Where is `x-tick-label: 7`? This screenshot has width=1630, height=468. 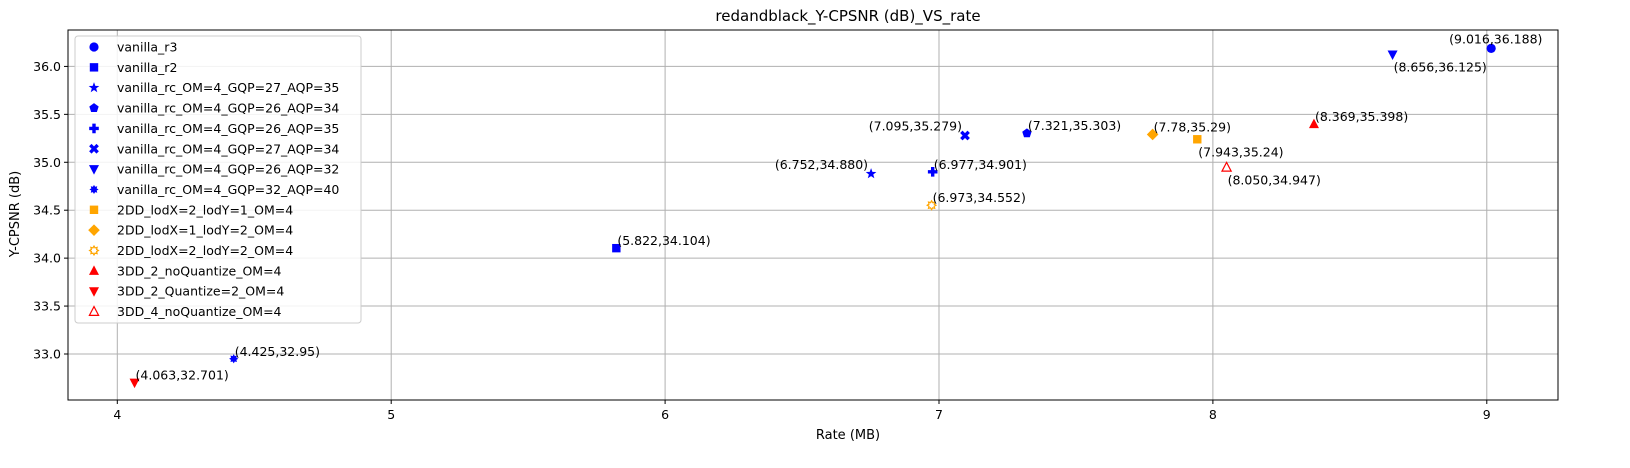
x-tick-label: 7 is located at coordinates (939, 414).